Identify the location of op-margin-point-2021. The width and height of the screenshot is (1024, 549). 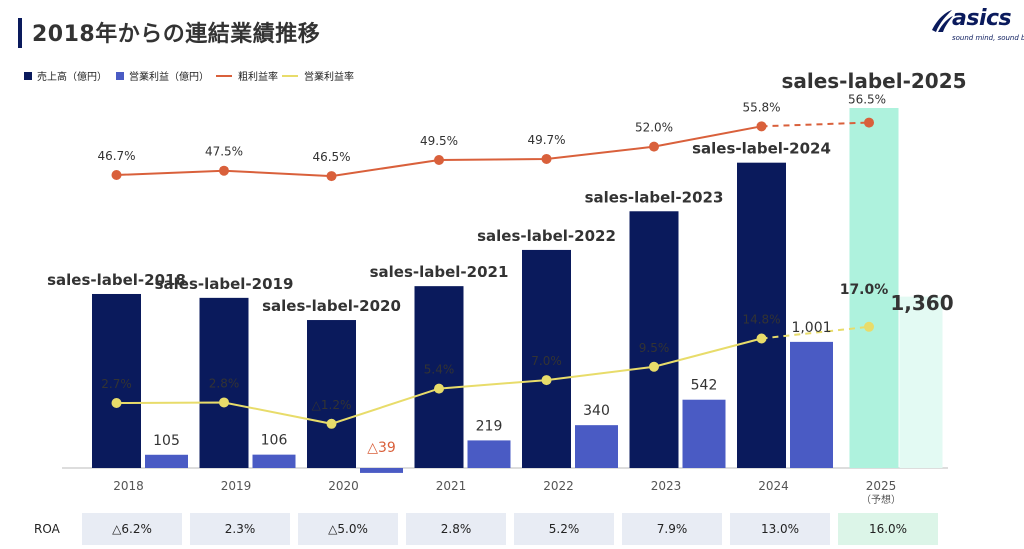
(439, 388).